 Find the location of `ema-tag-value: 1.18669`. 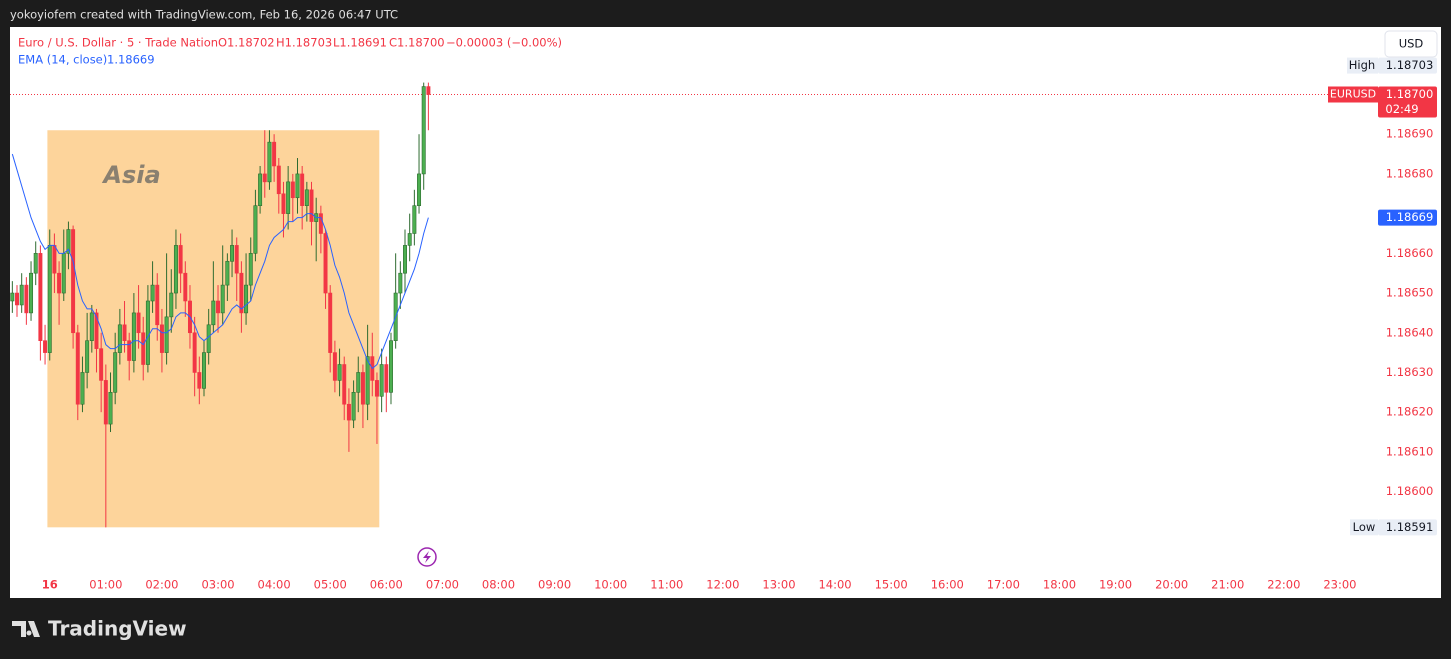

ema-tag-value: 1.18669 is located at coordinates (1410, 217).